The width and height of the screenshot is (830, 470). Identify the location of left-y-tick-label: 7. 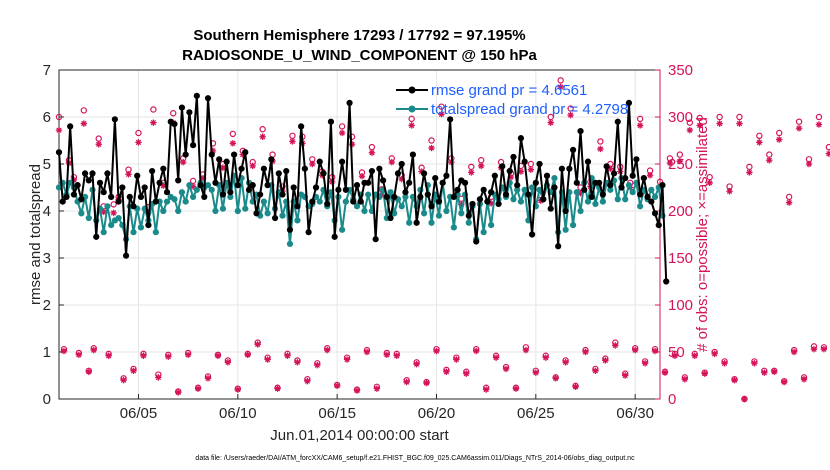
(47, 70).